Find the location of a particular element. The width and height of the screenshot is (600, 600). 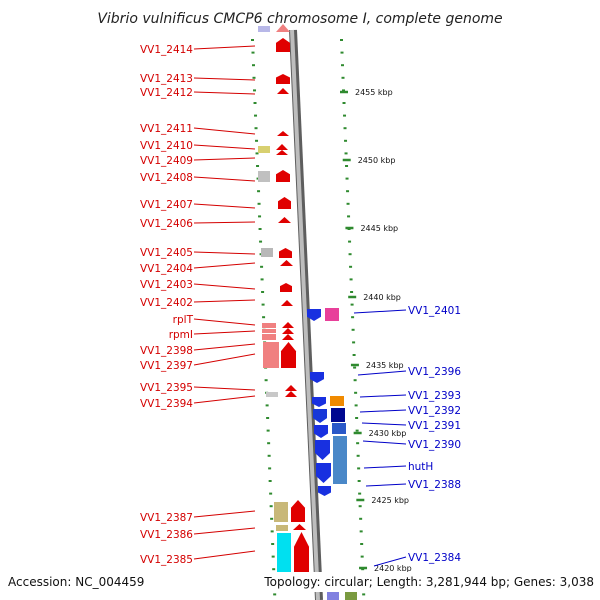

gene-label-vv1_2394: VV1_2394 is located at coordinates (166, 404).